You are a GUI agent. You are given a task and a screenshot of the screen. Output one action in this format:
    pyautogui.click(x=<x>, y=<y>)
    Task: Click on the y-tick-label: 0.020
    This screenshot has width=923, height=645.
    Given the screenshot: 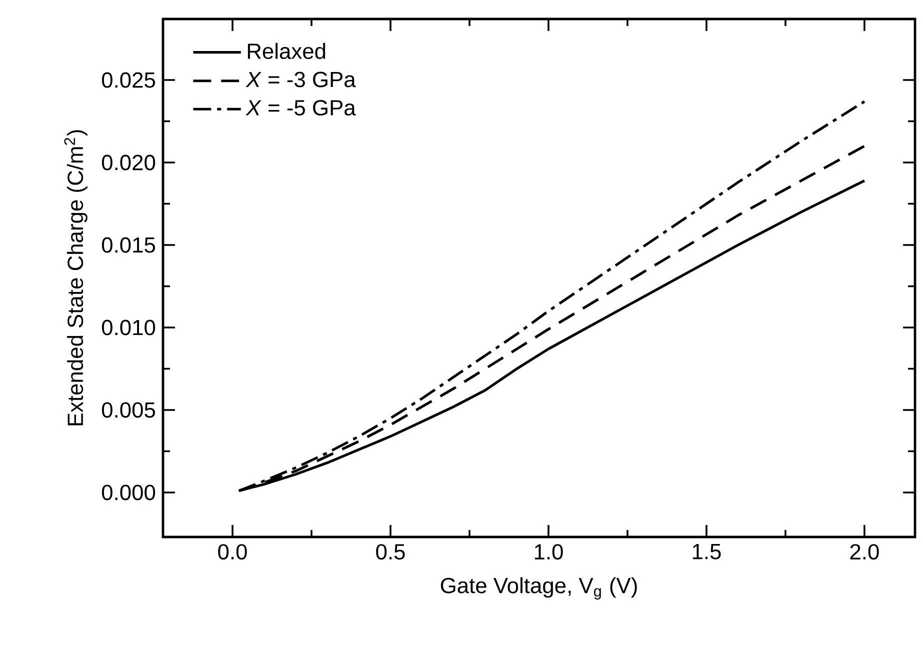 What is the action you would take?
    pyautogui.click(x=129, y=162)
    